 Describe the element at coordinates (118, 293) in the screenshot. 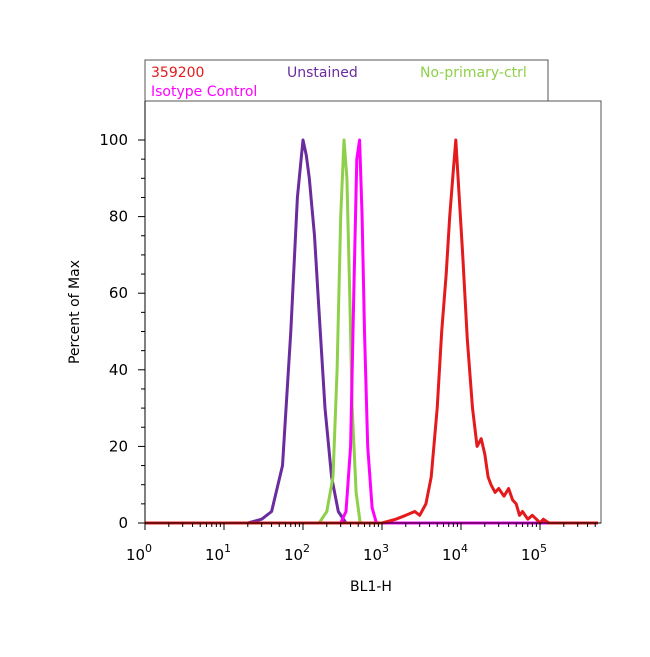

I see `y-tick-label: 60` at that location.